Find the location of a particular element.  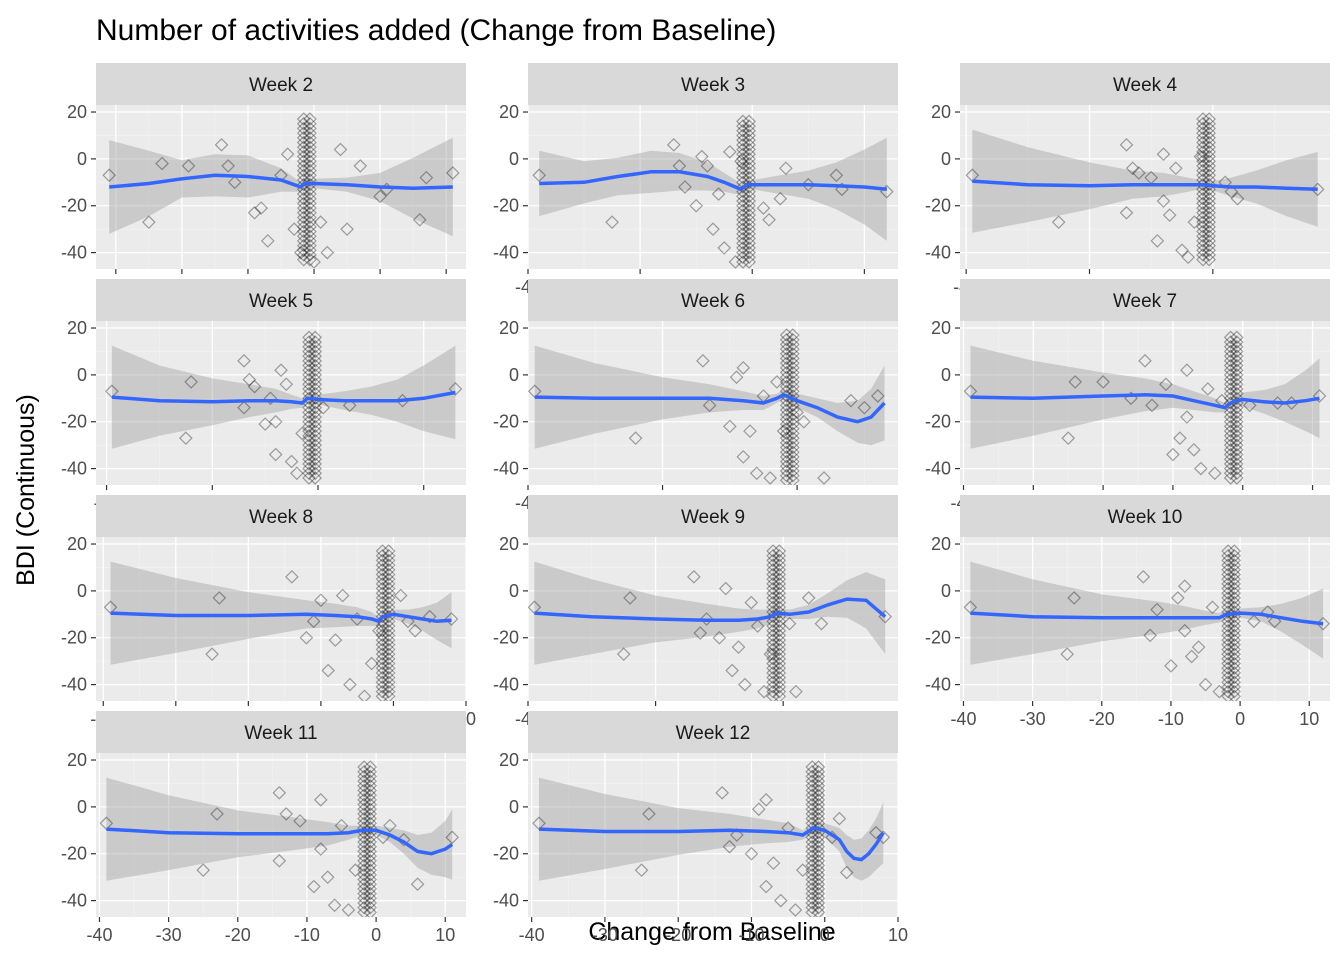

facet-strip-label: Week 2 is located at coordinates (281, 85).